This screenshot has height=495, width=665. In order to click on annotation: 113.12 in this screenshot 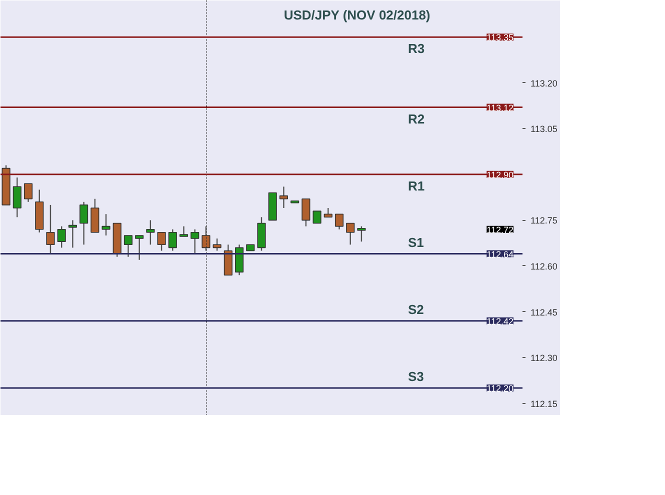, I will do `click(500, 107)`.